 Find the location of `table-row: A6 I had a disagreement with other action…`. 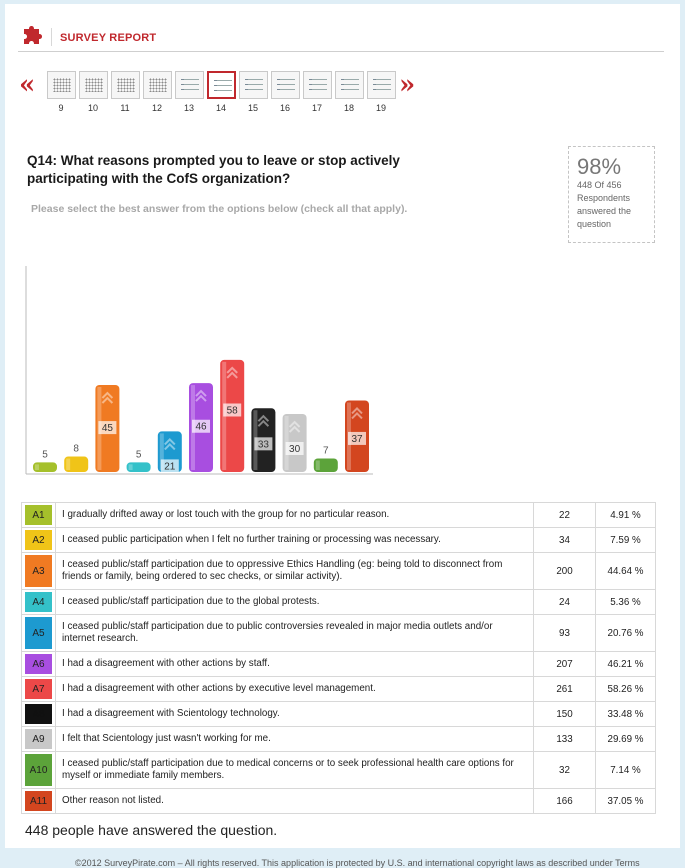

table-row: A6 I had a disagreement with other action… is located at coordinates (338, 664).